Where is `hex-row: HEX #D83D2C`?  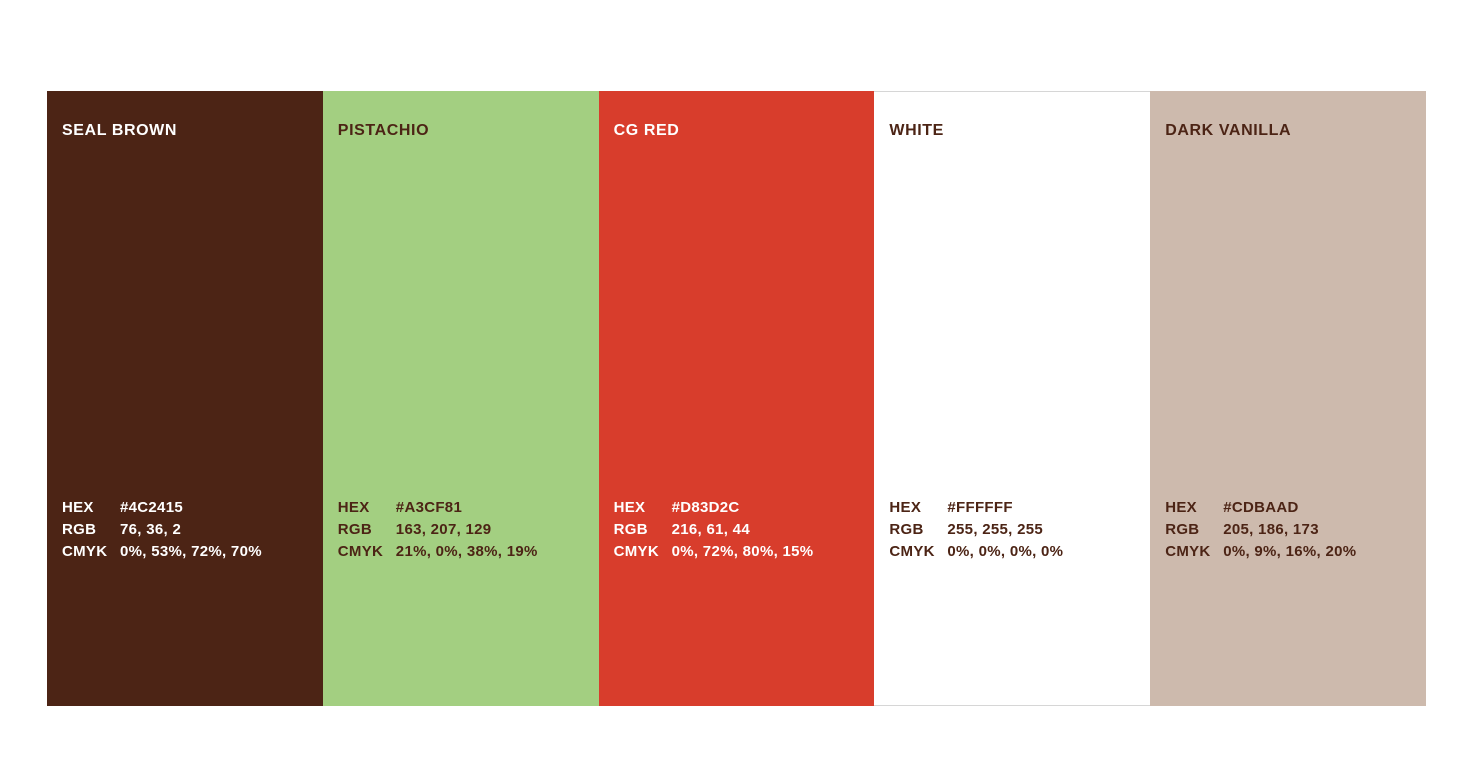 hex-row: HEX #D83D2C is located at coordinates (741, 508).